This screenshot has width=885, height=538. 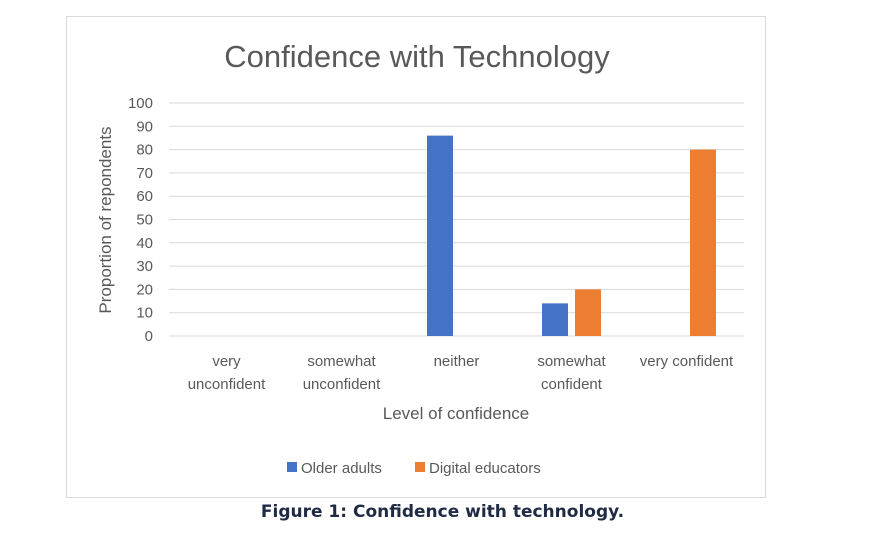 I want to click on legend-label: Older adults, so click(x=341, y=468).